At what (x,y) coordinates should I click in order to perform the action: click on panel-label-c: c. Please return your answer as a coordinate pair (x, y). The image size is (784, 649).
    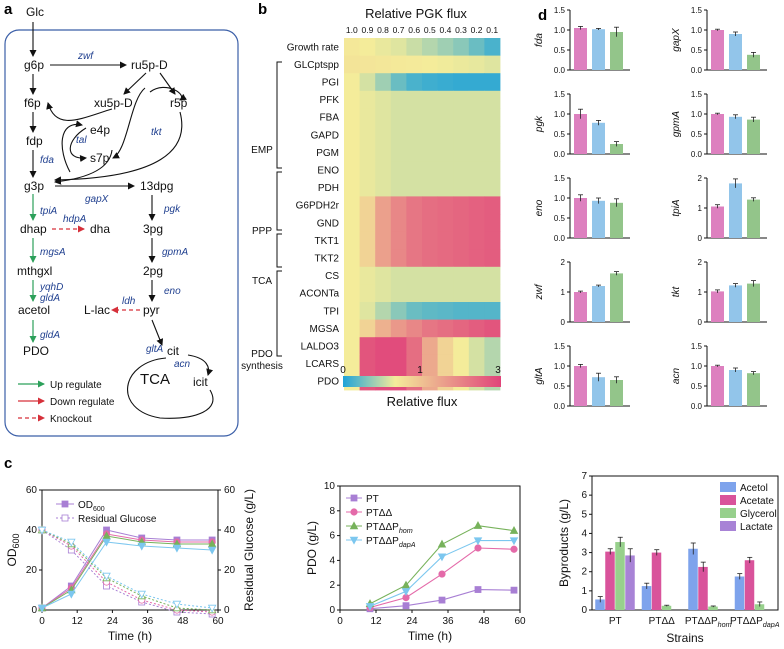
    Looking at the image, I should click on (8, 463).